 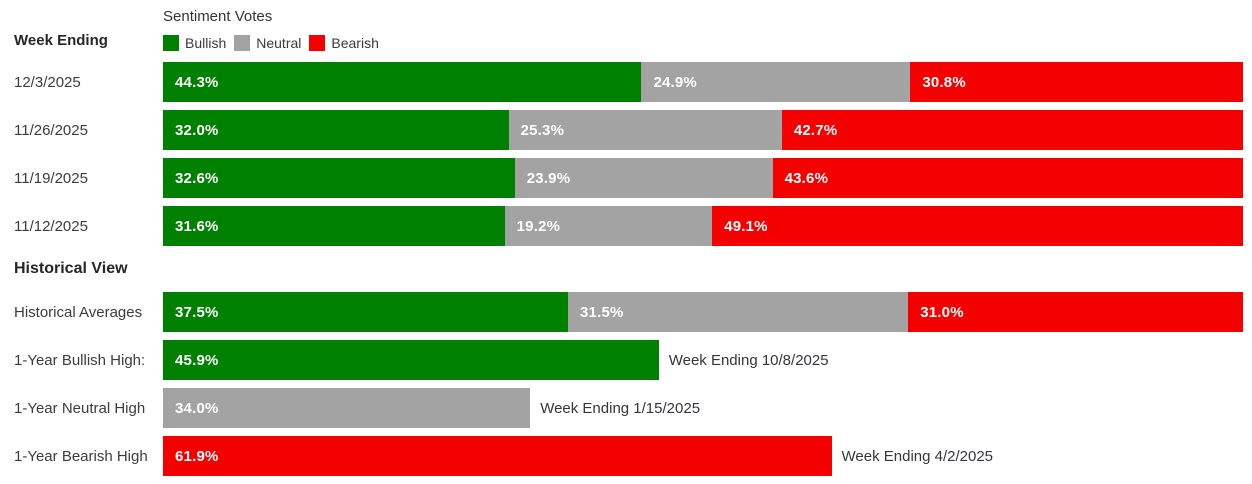 I want to click on legend-label: Neutral, so click(x=279, y=43).